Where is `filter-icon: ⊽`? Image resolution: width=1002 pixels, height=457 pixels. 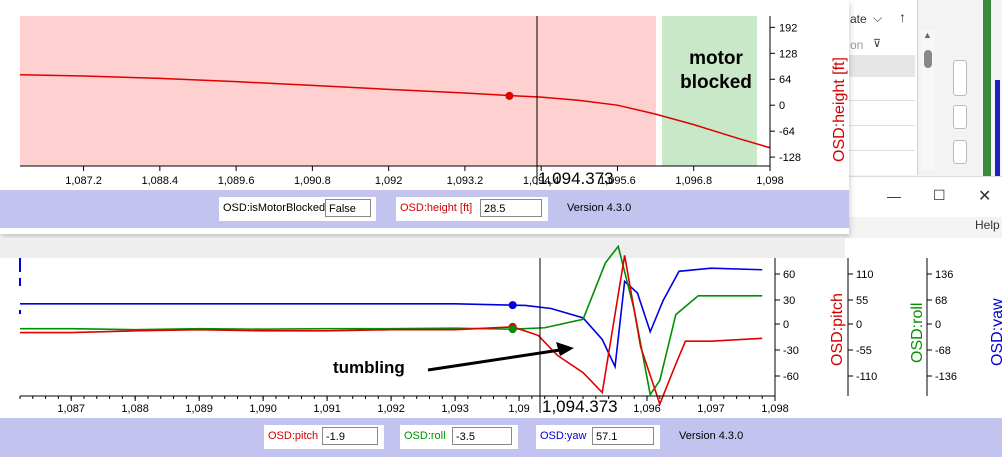 filter-icon: ⊽ is located at coordinates (877, 44).